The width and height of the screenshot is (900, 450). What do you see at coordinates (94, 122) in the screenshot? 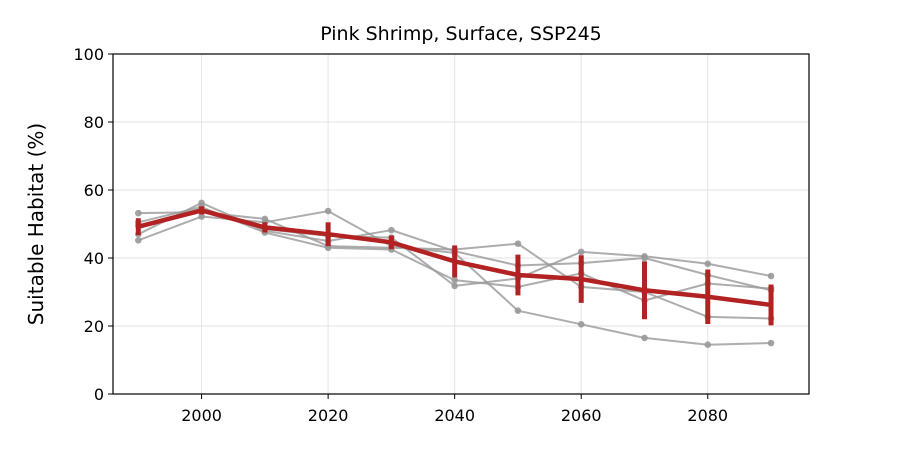
I see `y-tick-label: 80` at bounding box center [94, 122].